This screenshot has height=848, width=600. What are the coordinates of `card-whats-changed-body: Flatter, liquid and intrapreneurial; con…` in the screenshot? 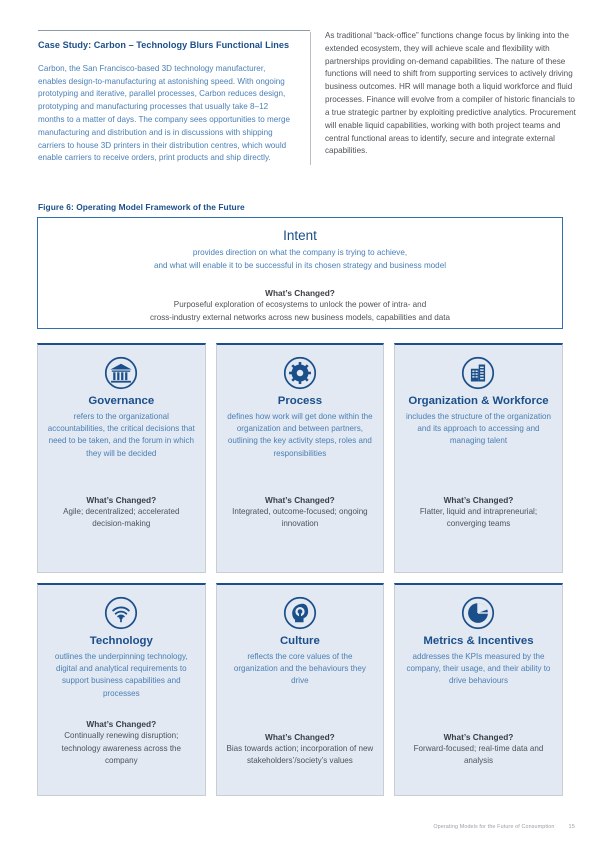 It's located at (478, 517).